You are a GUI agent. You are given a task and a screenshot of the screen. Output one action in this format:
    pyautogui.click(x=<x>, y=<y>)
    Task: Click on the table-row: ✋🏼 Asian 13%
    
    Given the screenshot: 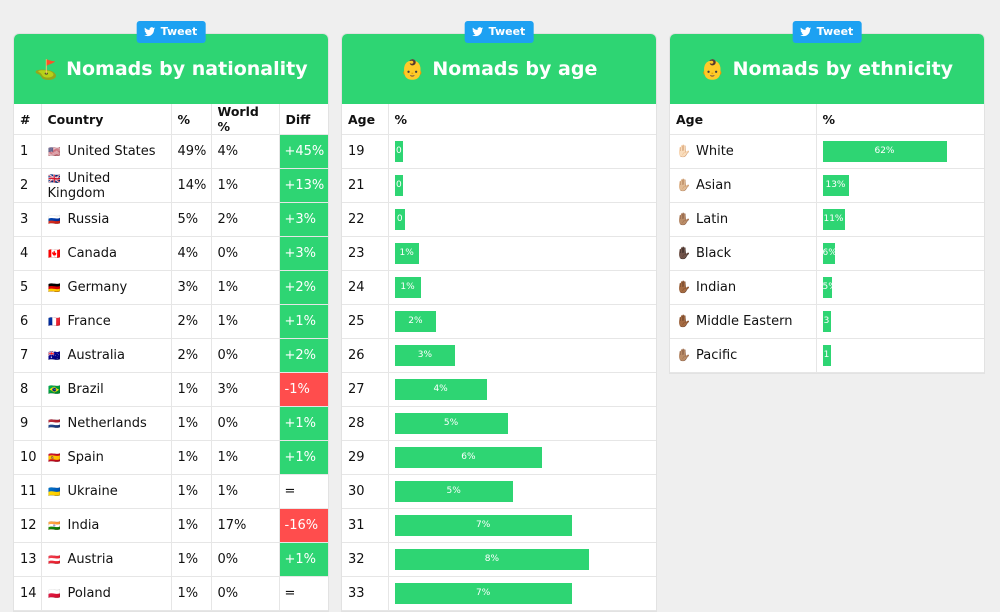 What is the action you would take?
    pyautogui.click(x=827, y=185)
    